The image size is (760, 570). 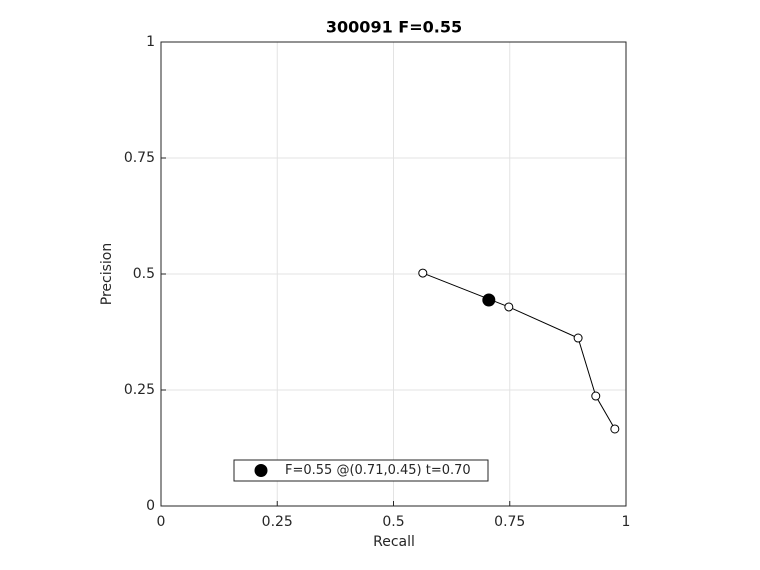 I want to click on chart-title: 300091 F=0.55, so click(x=394, y=27).